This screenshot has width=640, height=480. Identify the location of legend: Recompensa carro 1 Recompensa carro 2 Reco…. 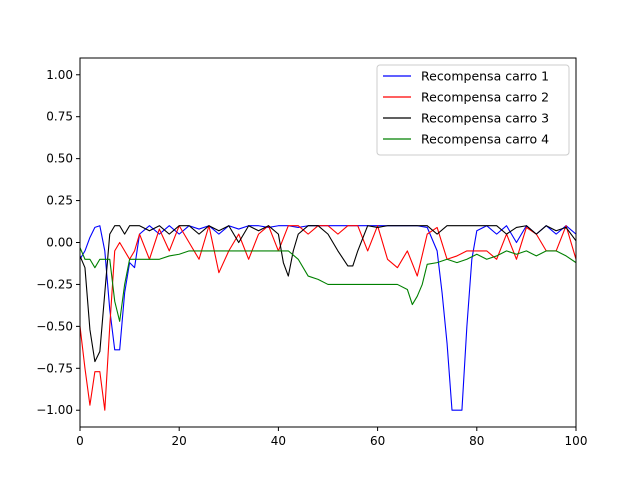
(473, 110).